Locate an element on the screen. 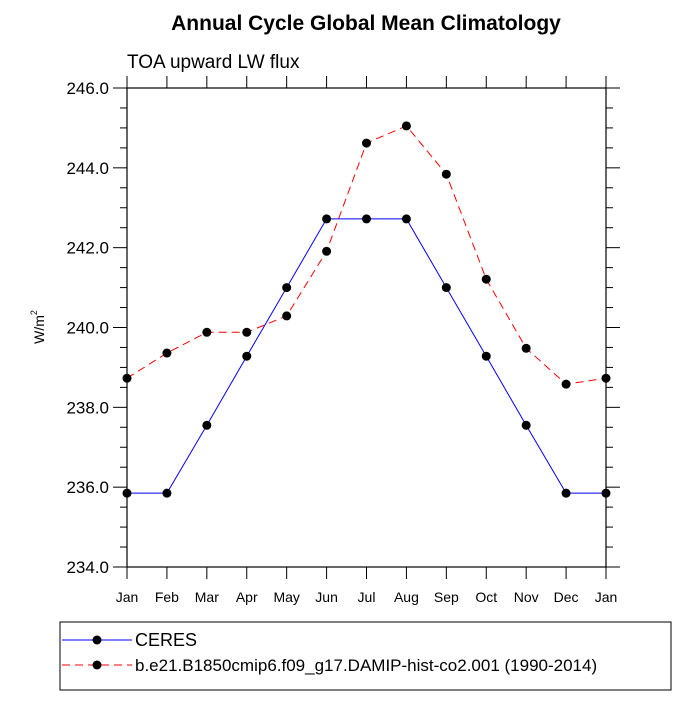  x-tick-label: Feb is located at coordinates (167, 597).